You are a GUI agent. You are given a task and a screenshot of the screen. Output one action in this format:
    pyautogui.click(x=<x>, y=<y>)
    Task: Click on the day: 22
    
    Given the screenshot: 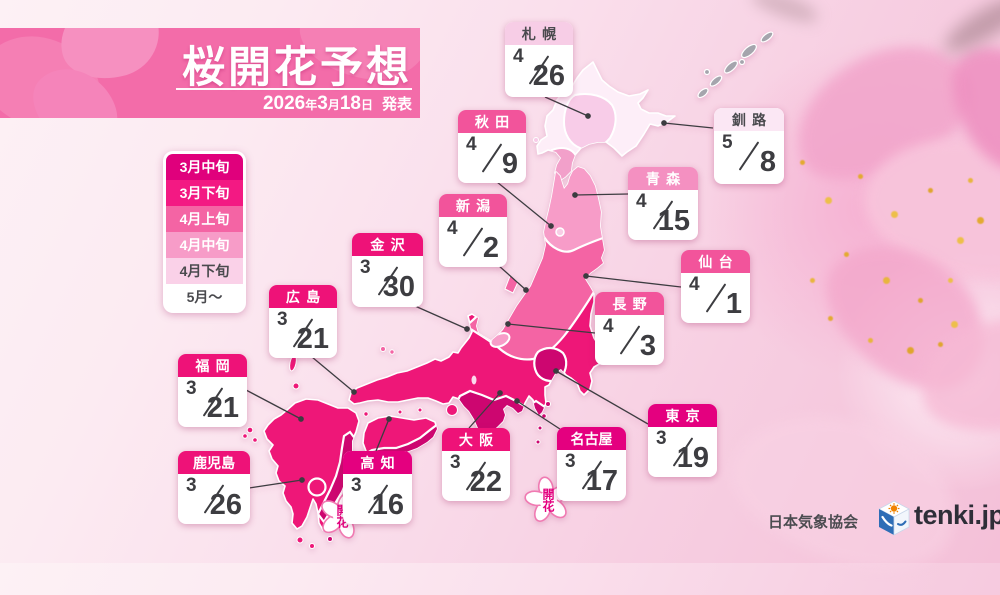 What is the action you would take?
    pyautogui.click(x=485, y=482)
    